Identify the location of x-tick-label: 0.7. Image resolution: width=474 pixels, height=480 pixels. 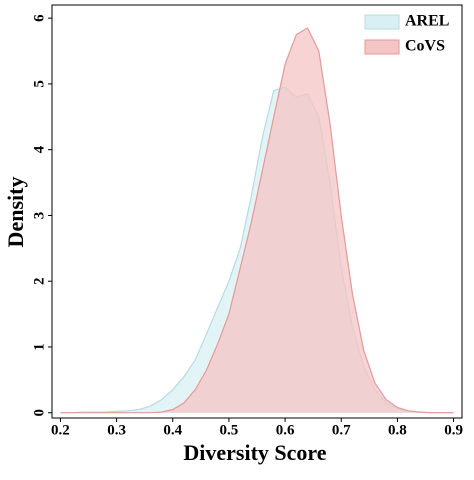
(341, 430).